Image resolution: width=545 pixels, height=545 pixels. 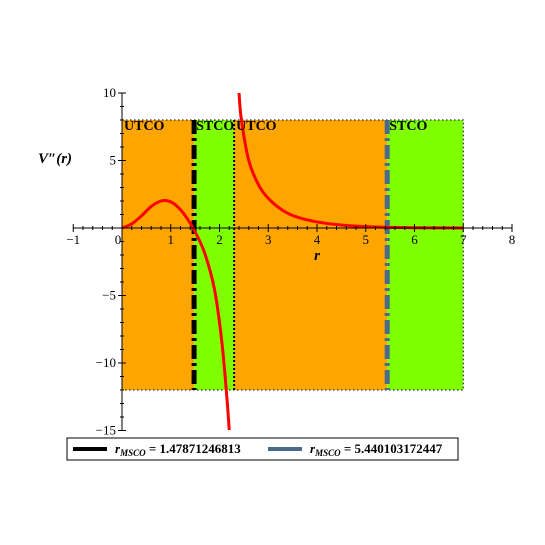 I want to click on legend-box, so click(x=262, y=449).